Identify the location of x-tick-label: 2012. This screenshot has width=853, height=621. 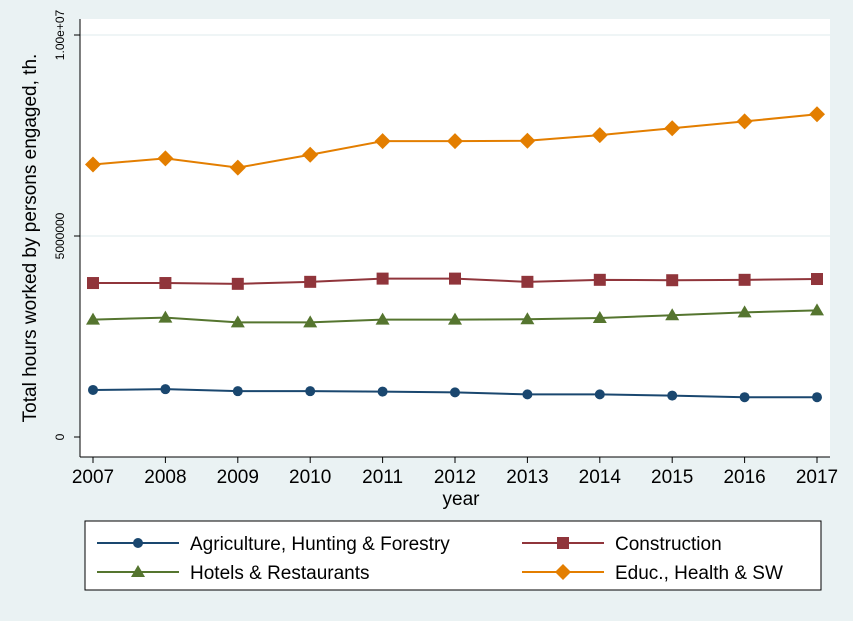
(455, 477).